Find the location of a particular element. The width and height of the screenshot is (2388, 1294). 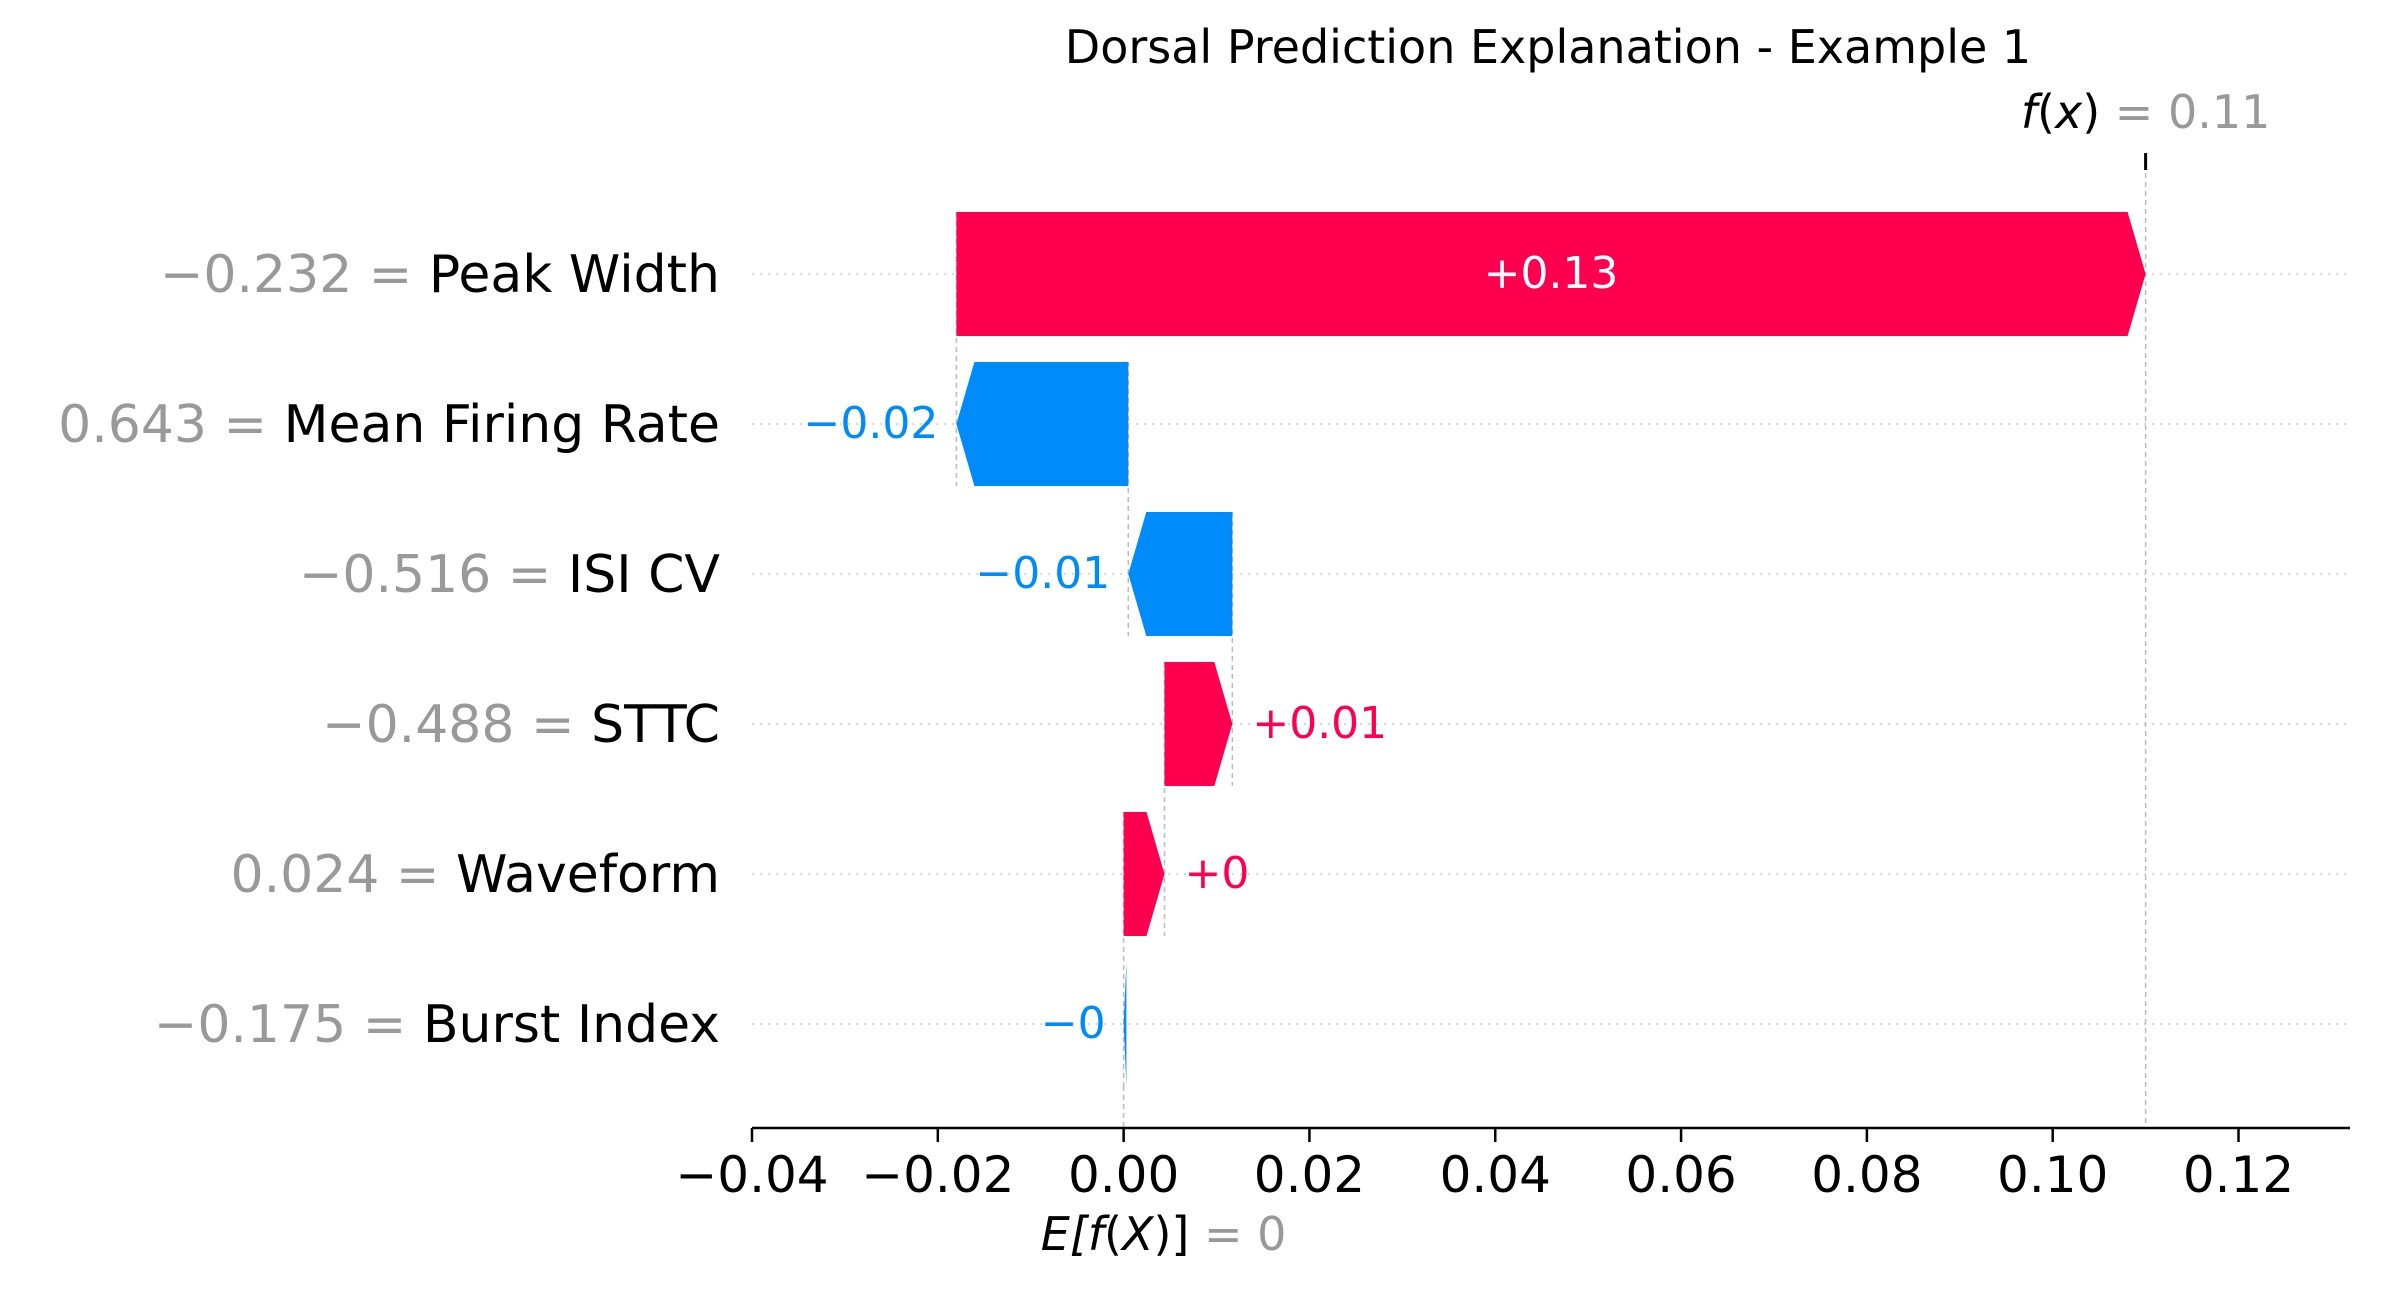

output-var: x is located at coordinates (2068, 112).